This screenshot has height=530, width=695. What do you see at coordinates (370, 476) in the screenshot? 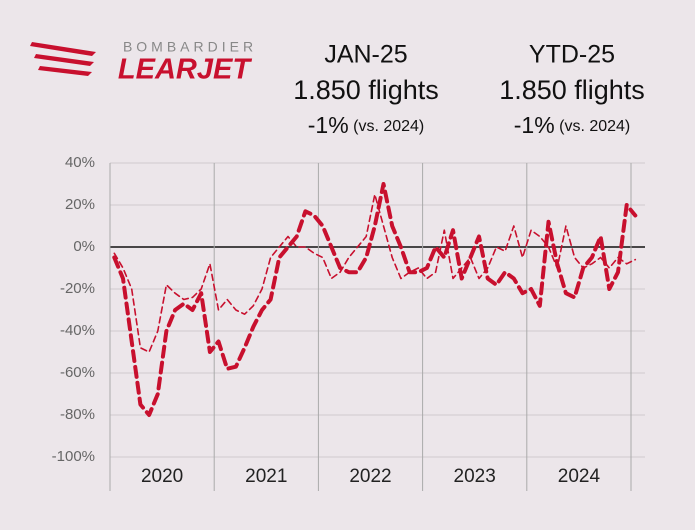
I see `x-tick-label: 2022` at bounding box center [370, 476].